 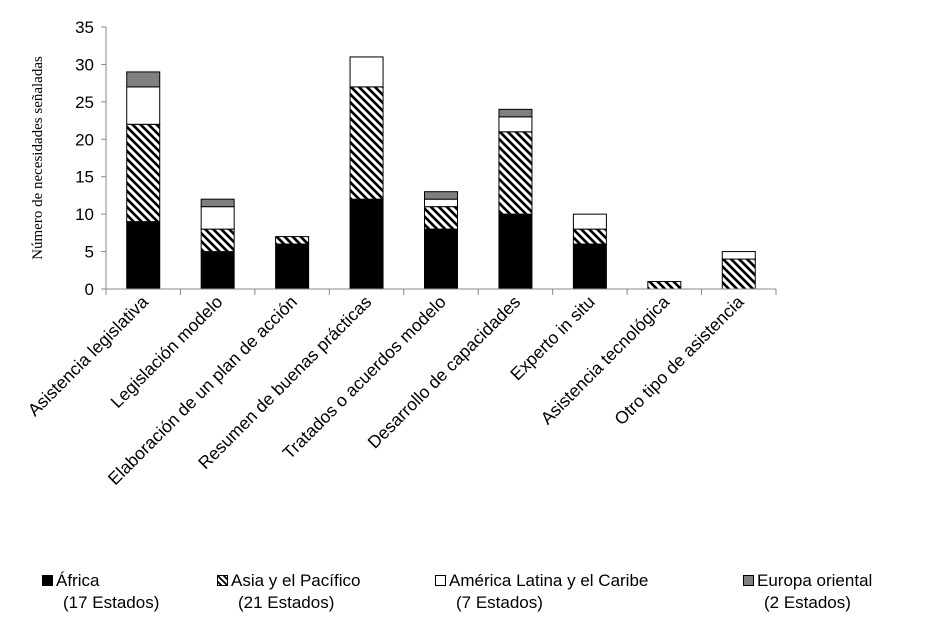 What do you see at coordinates (84, 214) in the screenshot?
I see `y-tick-label: 10` at bounding box center [84, 214].